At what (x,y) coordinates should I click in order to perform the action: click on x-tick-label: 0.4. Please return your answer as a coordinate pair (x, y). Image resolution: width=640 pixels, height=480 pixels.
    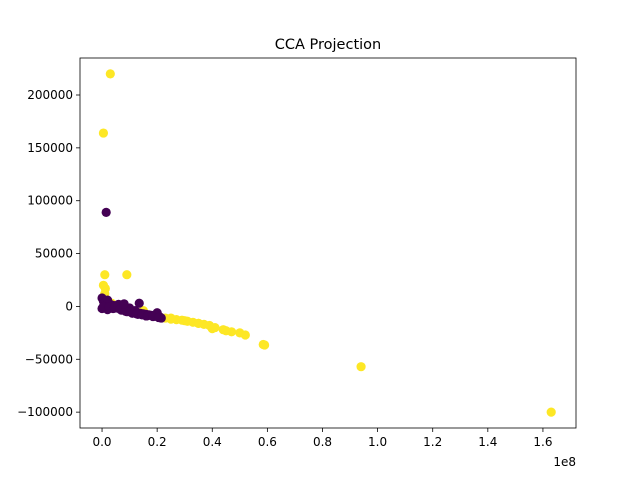
    Looking at the image, I should click on (212, 442).